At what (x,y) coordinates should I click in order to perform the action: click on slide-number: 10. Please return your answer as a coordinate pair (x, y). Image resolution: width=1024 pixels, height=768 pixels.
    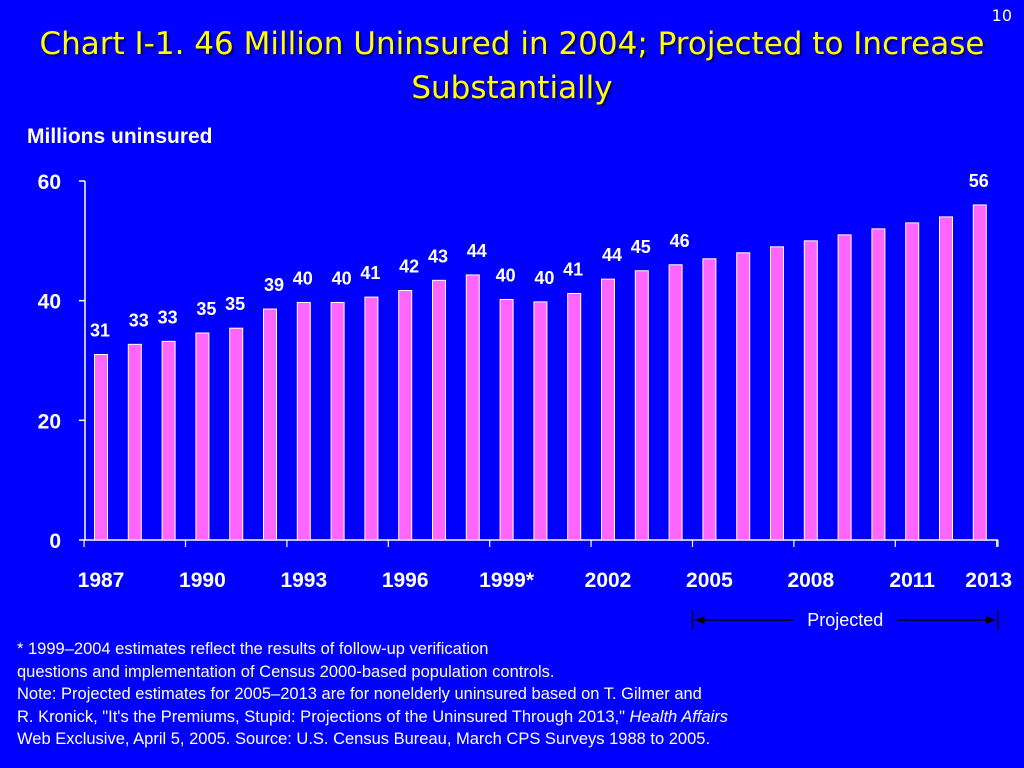
    Looking at the image, I should click on (1001, 15).